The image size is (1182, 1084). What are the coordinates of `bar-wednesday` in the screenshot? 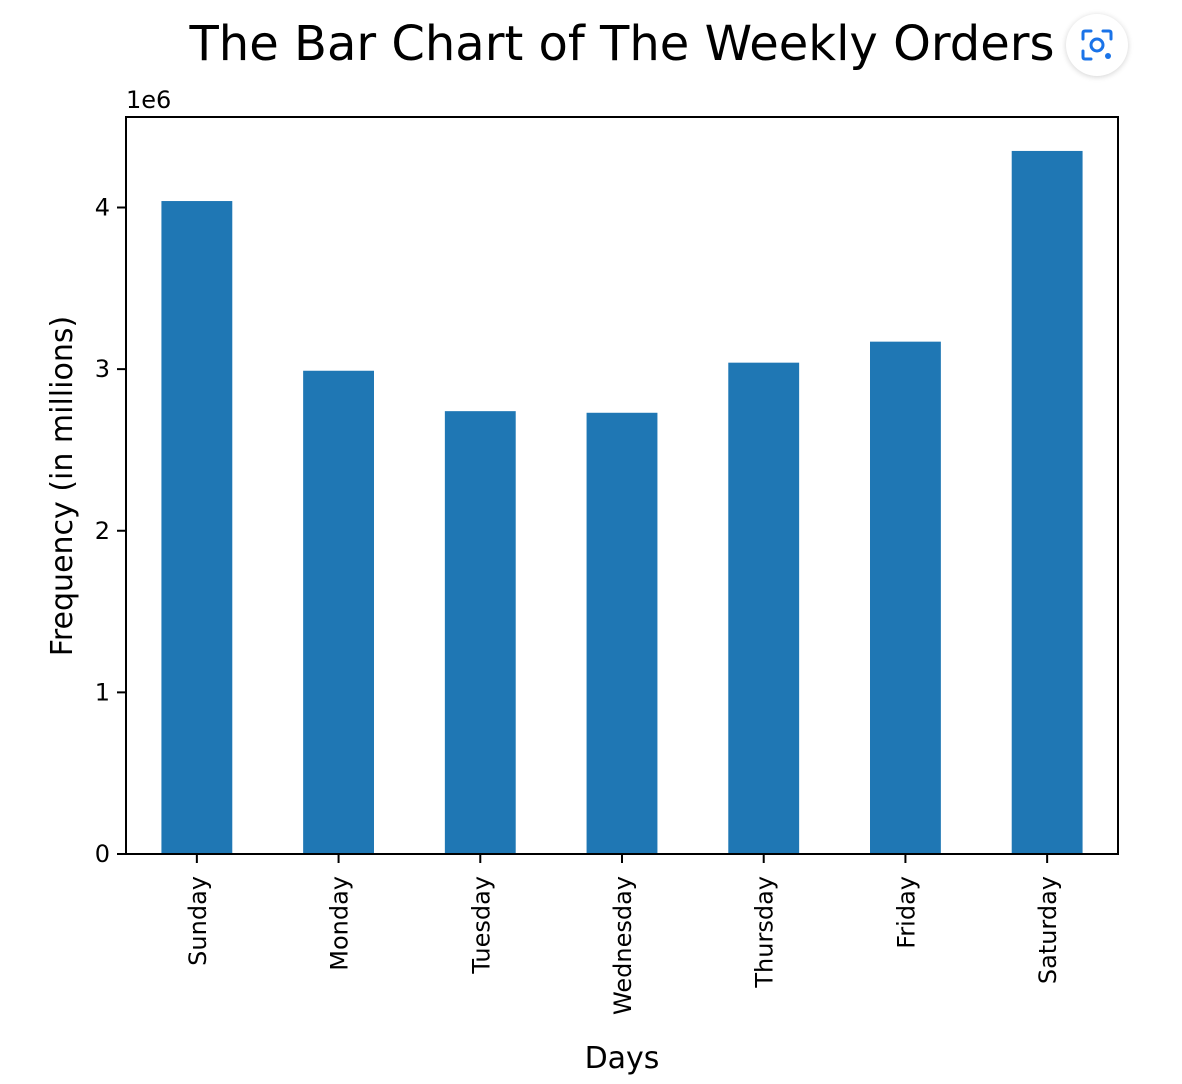 It's located at (622, 633).